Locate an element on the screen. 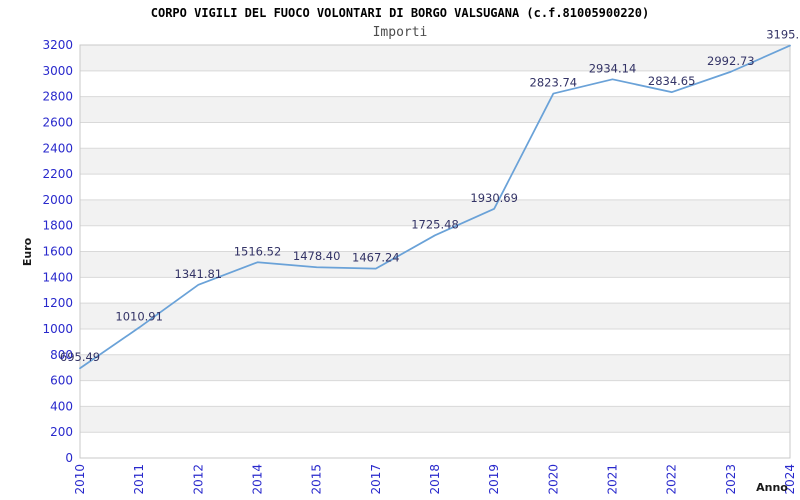 The image size is (800, 500). data-point-label: 1930.69 is located at coordinates (494, 198).